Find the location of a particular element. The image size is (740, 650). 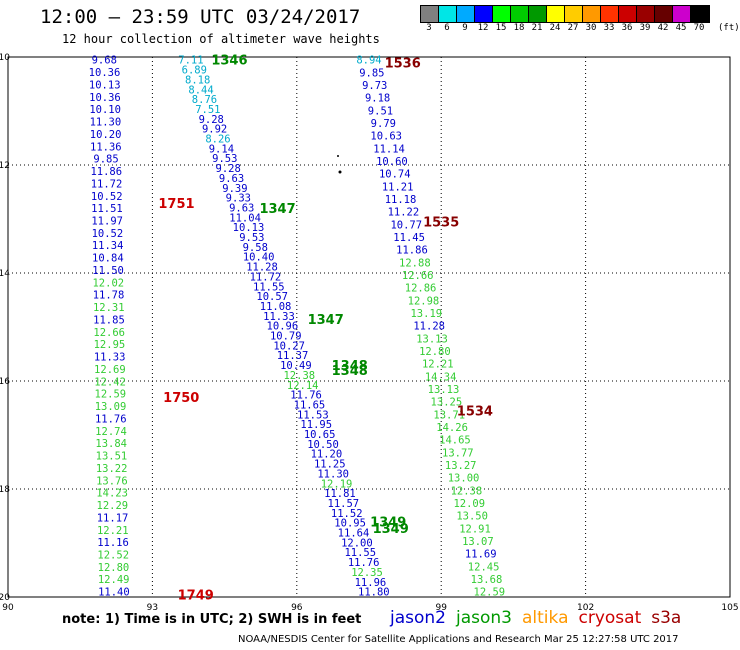

wave-height-value: 8.18 is located at coordinates (197, 80).